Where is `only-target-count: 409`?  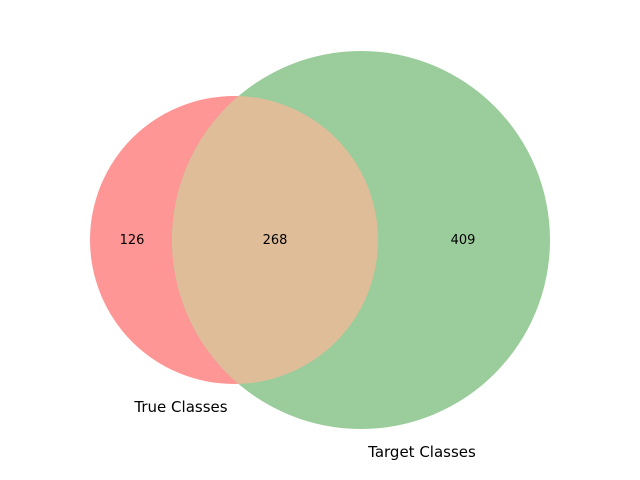
only-target-count: 409 is located at coordinates (463, 240).